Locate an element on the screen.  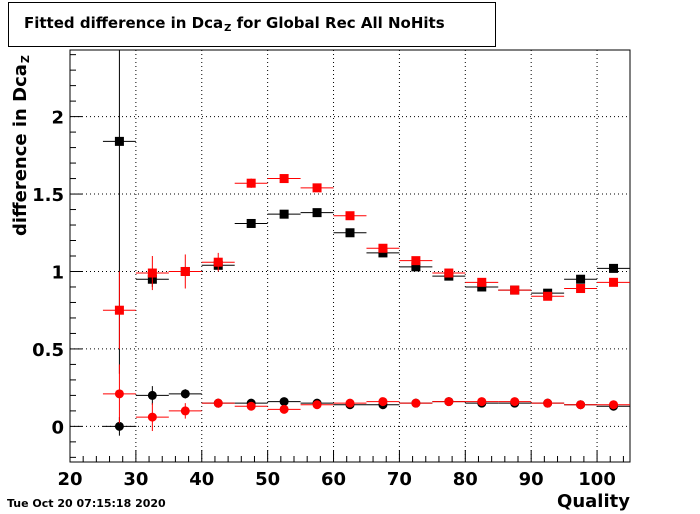
x-tick-label: 50 is located at coordinates (267, 479).